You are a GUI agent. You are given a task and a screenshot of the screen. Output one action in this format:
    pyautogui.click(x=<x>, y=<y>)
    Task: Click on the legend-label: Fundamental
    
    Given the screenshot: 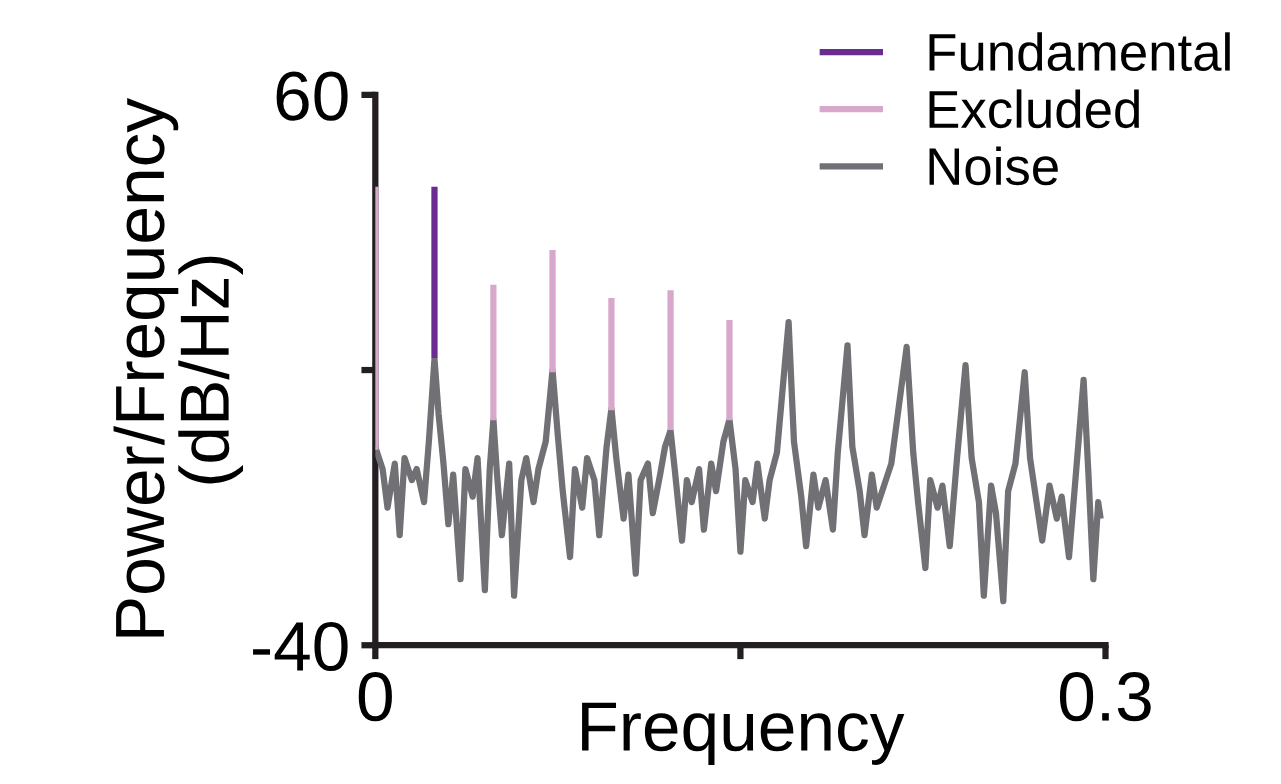 What is the action you would take?
    pyautogui.click(x=1079, y=52)
    